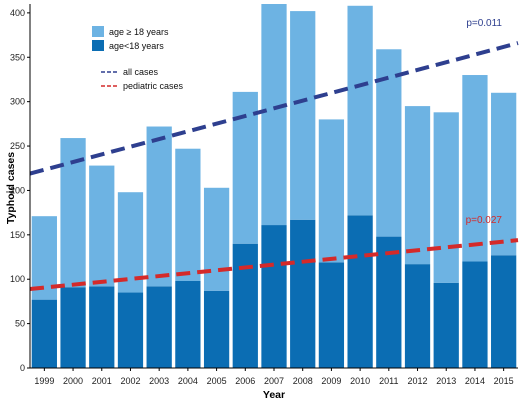  Describe the element at coordinates (245, 381) in the screenshot. I see `x-tick-label-2006: 2006` at that location.